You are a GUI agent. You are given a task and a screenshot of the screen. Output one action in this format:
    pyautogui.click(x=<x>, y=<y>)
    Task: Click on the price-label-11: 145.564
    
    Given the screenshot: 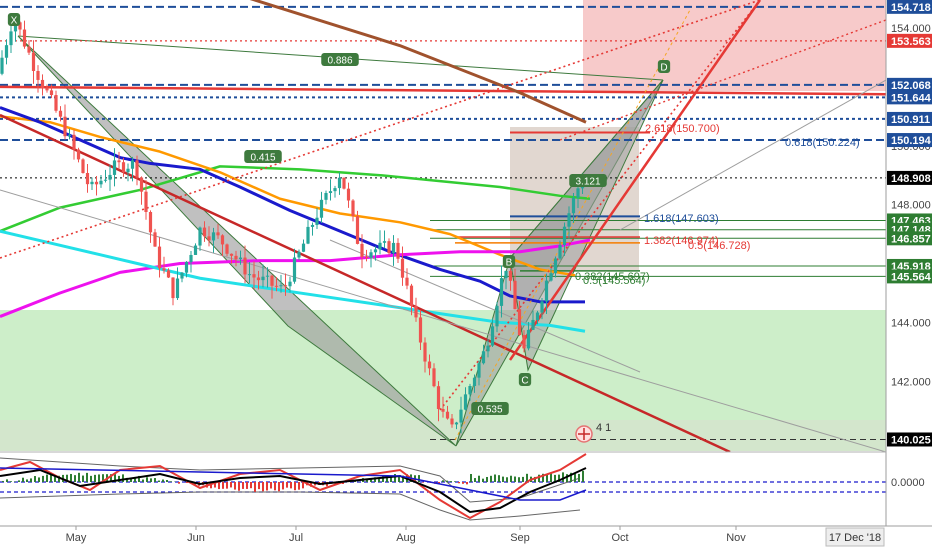 What is the action you would take?
    pyautogui.click(x=911, y=277)
    